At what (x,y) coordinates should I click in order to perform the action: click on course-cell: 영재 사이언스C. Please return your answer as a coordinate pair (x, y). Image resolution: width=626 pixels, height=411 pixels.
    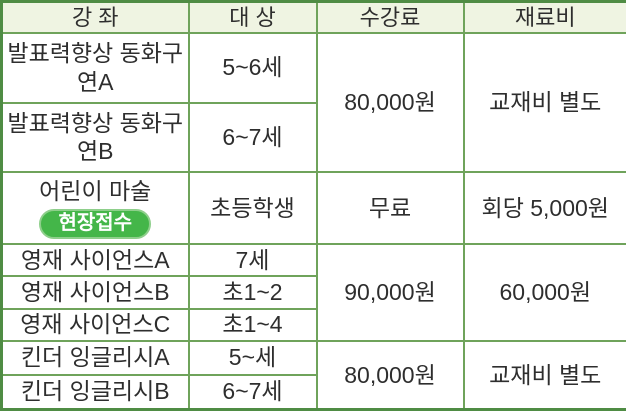
    Looking at the image, I should click on (95, 324).